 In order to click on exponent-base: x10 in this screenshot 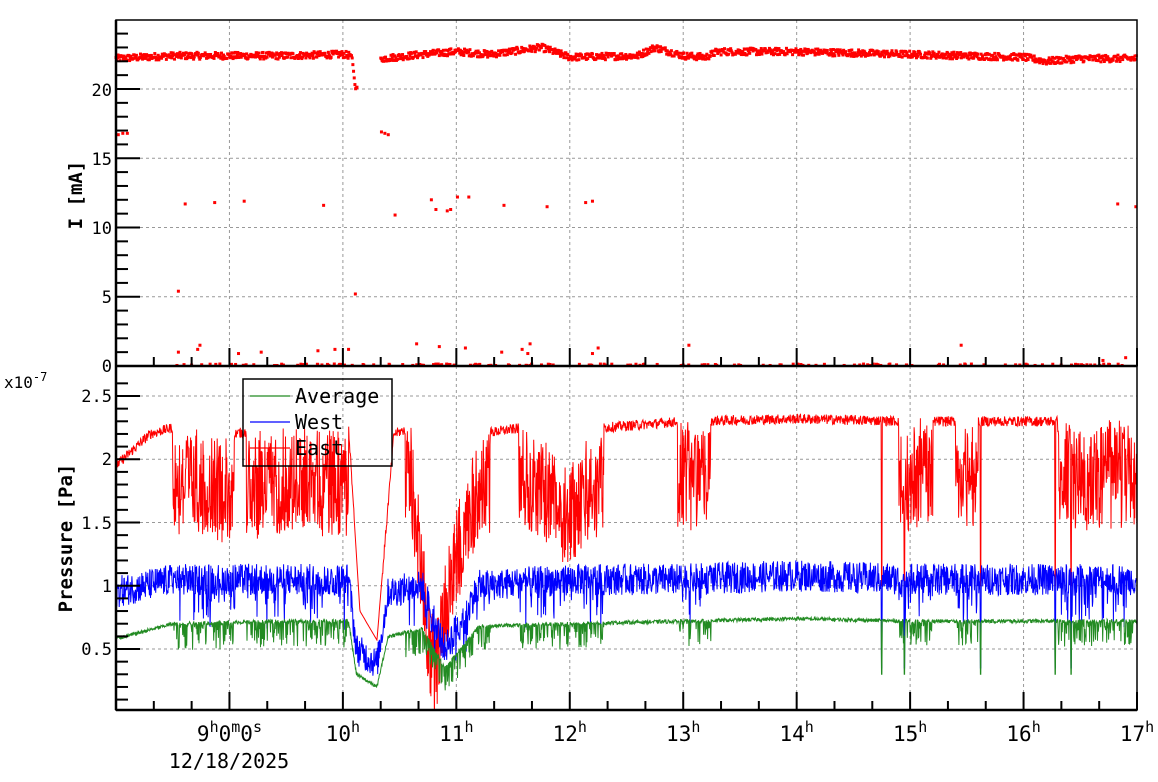, I will do `click(18, 382)`.